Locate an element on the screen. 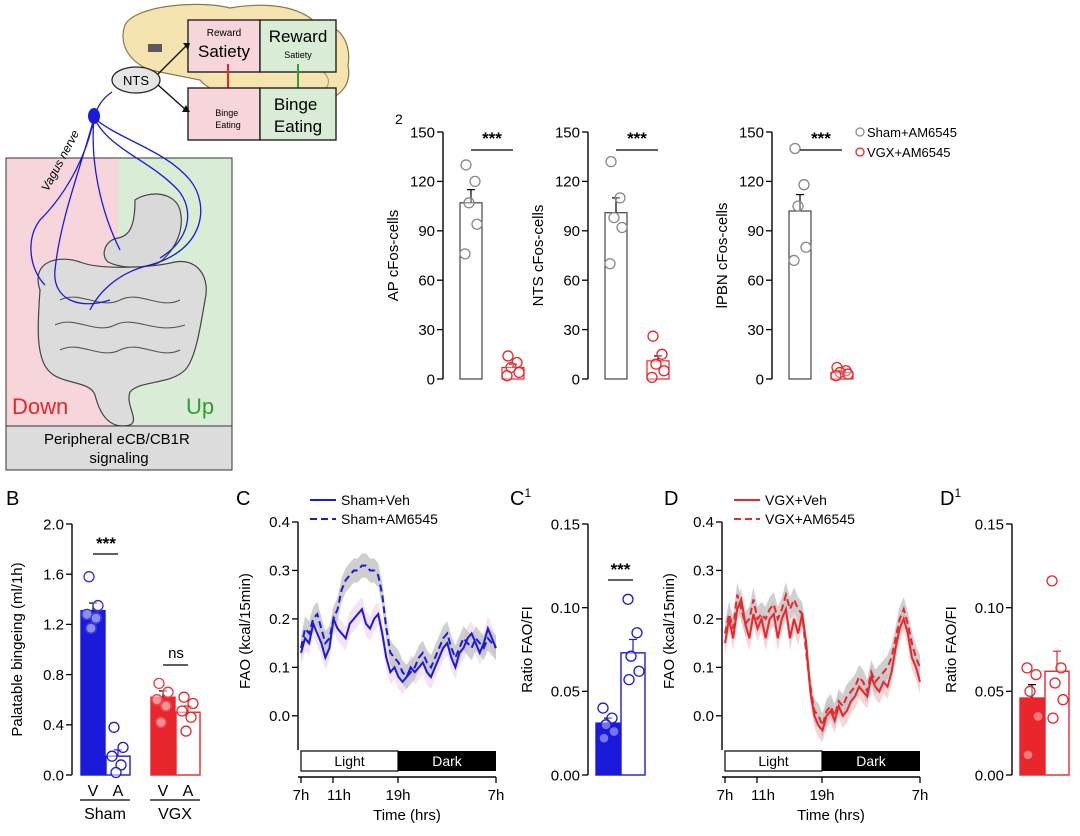 This screenshot has width=1080, height=836. legend-top-vgx: VGX+AM6545 is located at coordinates (908, 152).